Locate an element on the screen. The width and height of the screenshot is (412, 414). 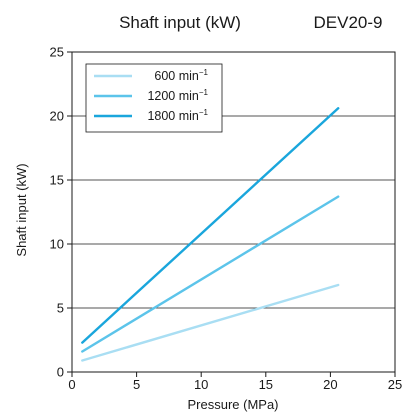
legend-label-text: 600 min is located at coordinates (176, 76).